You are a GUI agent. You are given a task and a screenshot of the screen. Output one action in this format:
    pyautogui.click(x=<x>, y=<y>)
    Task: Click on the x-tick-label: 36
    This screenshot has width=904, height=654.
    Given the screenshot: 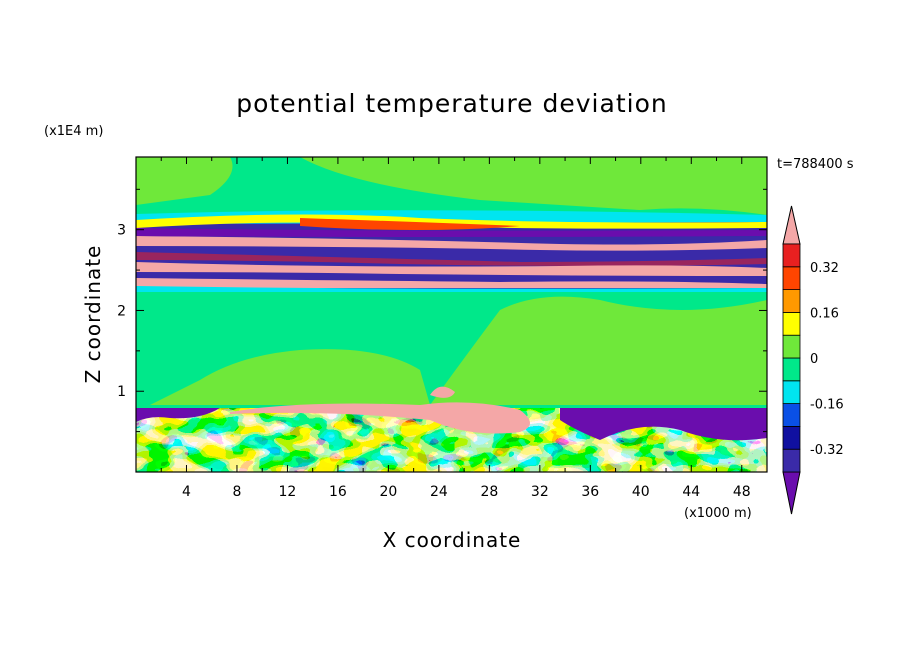 What is the action you would take?
    pyautogui.click(x=590, y=492)
    